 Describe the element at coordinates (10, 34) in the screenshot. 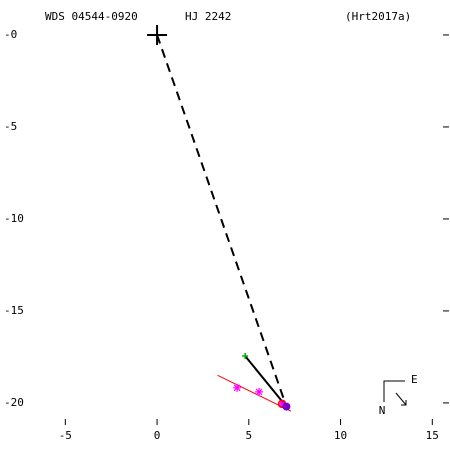

I see `y-tick-label: -0` at that location.